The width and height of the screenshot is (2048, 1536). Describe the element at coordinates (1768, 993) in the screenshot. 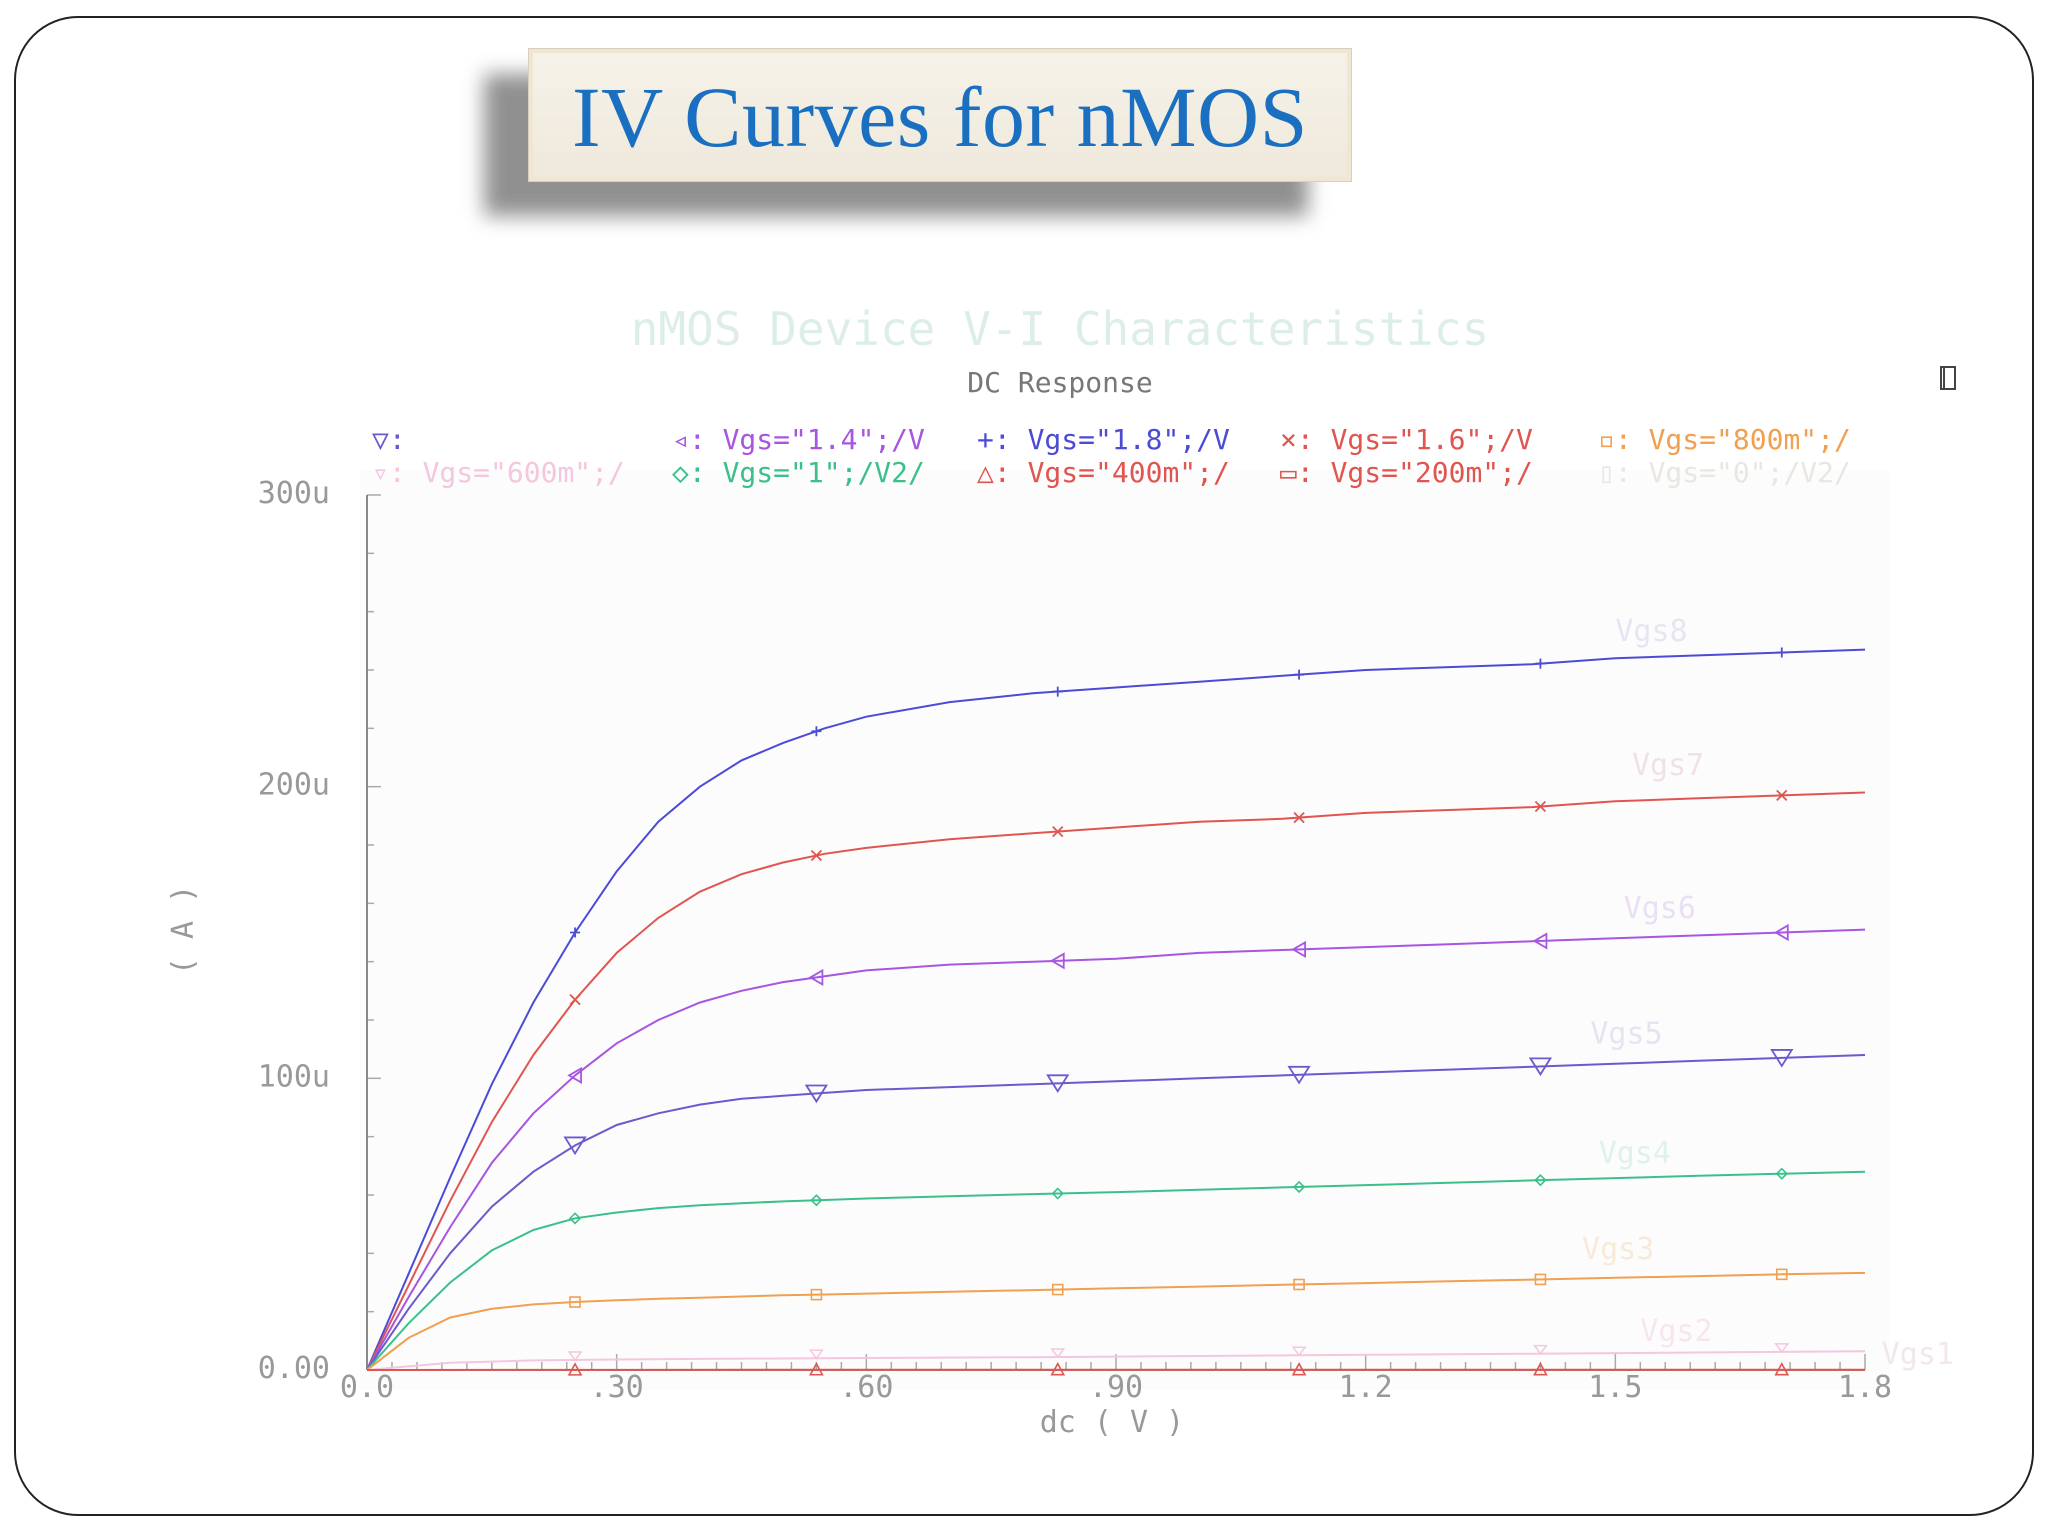

I see `series-labels: Vgs8 Vgs7 Vgs6 Vgs5 Vgs4 Vgs3 Vgs2 Vgs1` at that location.